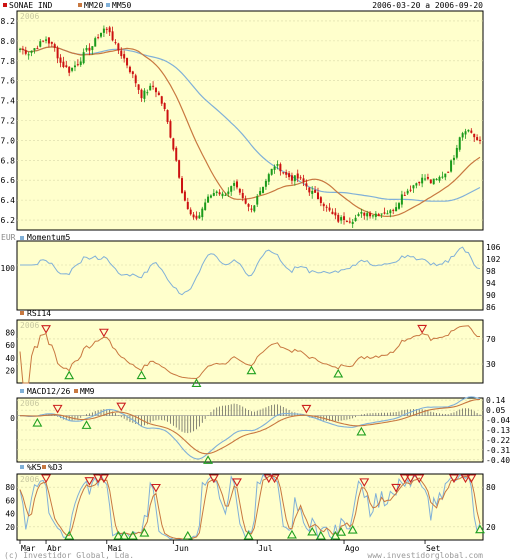 The width and height of the screenshot is (512, 560). Describe the element at coordinates (54, 548) in the screenshot. I see `month-label: Abr` at that location.